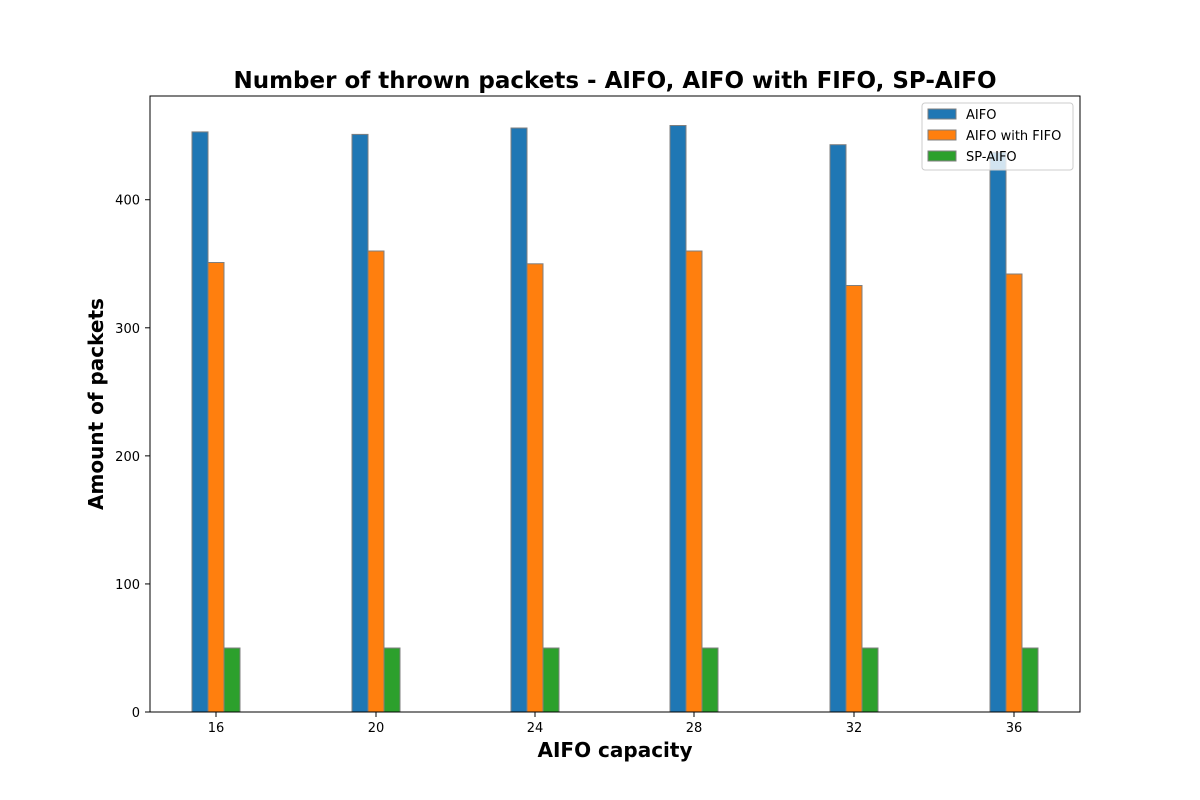 This screenshot has height=800, width=1200. I want to click on x-tick-label: 28, so click(694, 728).